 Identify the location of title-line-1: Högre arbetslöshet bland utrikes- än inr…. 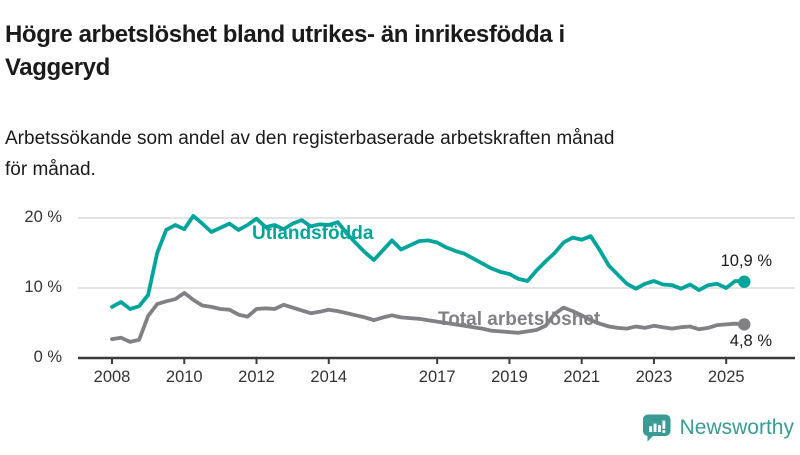
(285, 35).